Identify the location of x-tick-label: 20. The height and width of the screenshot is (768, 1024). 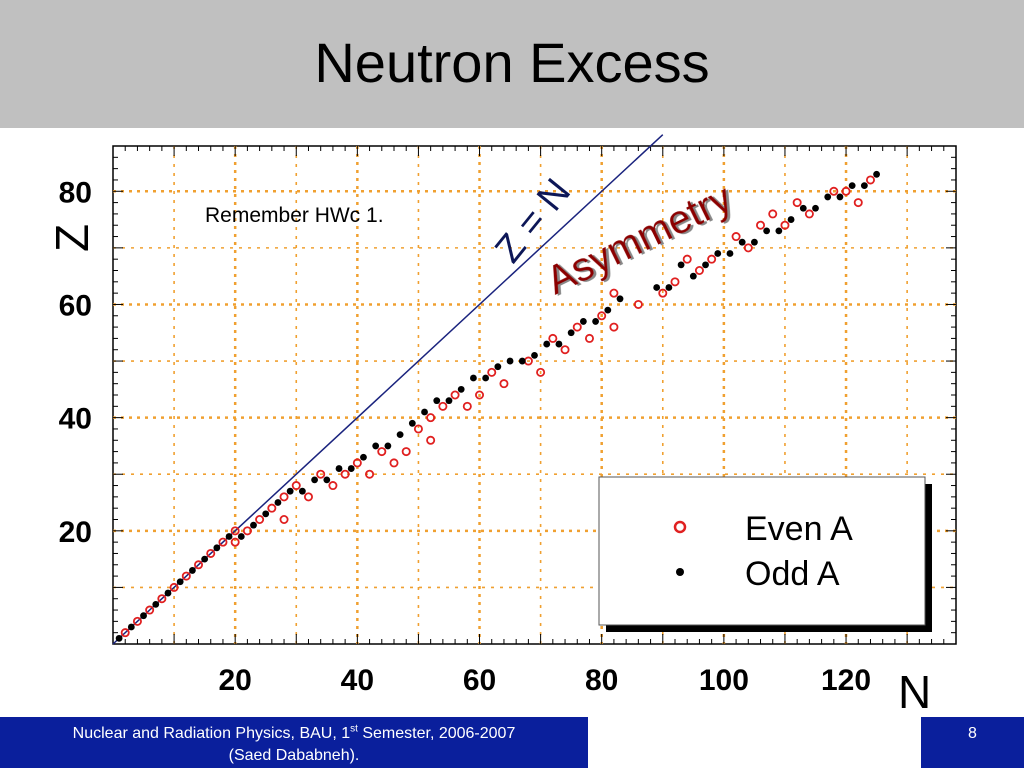
(234, 680).